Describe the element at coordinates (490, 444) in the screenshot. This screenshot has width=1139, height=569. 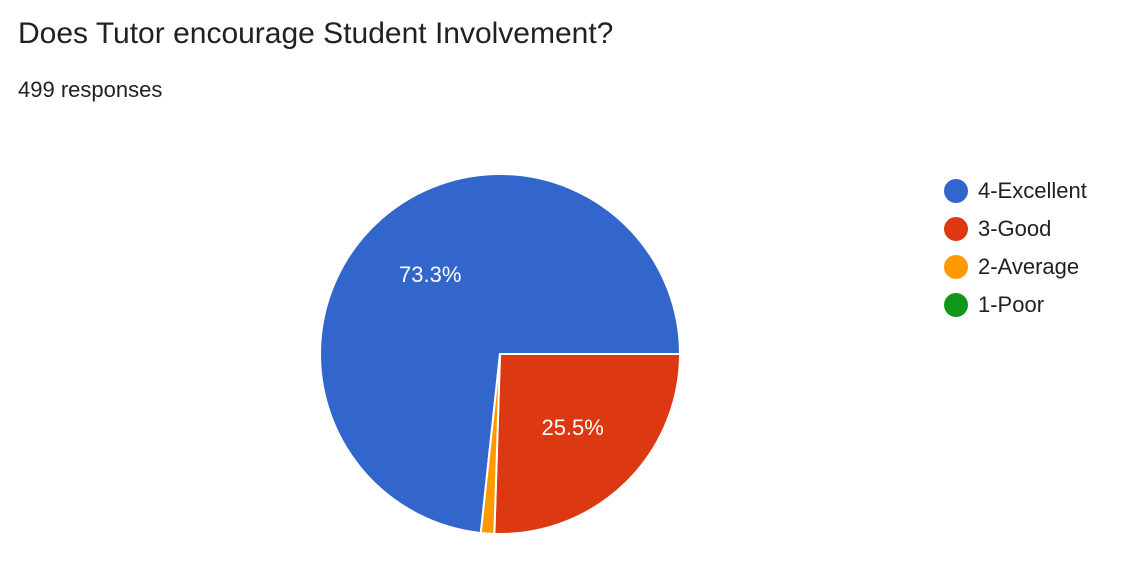
I see `pie-slice-average` at that location.